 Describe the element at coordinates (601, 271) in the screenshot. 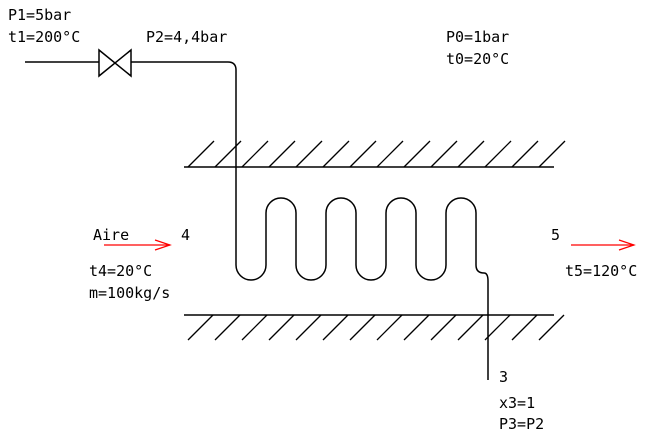

I see `t5-label: t5=120°C` at that location.